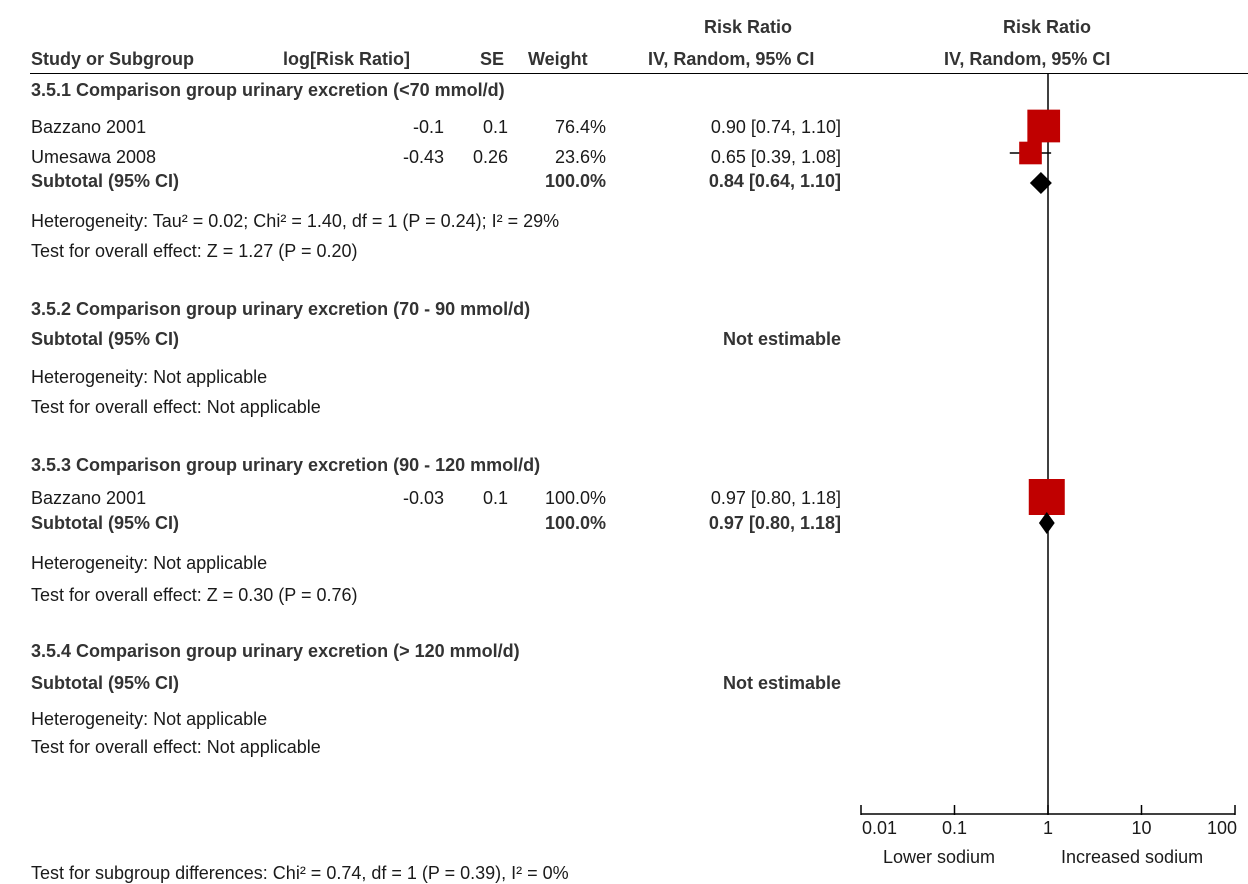 The height and width of the screenshot is (884, 1248). Describe the element at coordinates (347, 59) in the screenshot. I see `header-logrr: log[Risk Ratio]` at that location.